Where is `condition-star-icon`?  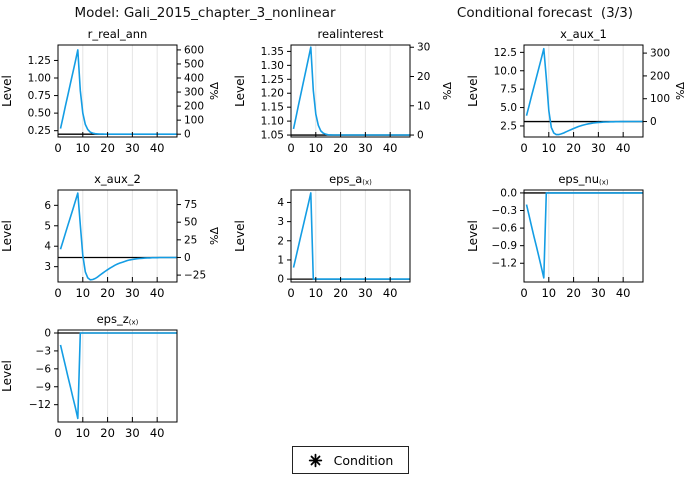 condition-star-icon is located at coordinates (315, 460).